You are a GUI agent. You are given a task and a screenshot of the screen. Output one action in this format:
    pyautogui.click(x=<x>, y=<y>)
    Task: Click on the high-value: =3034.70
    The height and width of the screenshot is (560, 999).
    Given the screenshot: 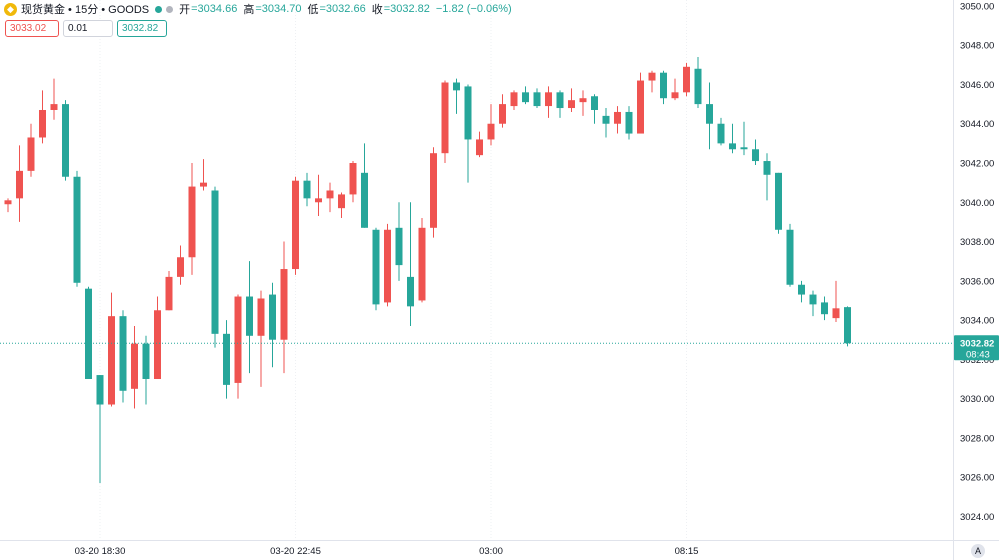 What is the action you would take?
    pyautogui.click(x=278, y=9)
    